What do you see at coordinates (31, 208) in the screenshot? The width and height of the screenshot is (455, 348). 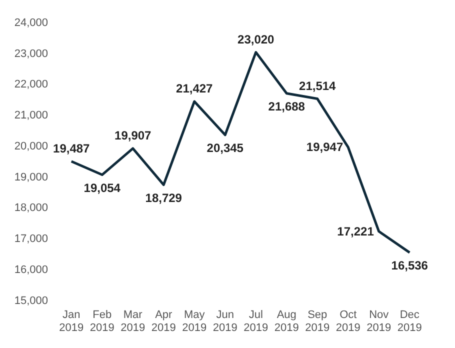 I see `y-tick-label: 18,000` at bounding box center [31, 208].